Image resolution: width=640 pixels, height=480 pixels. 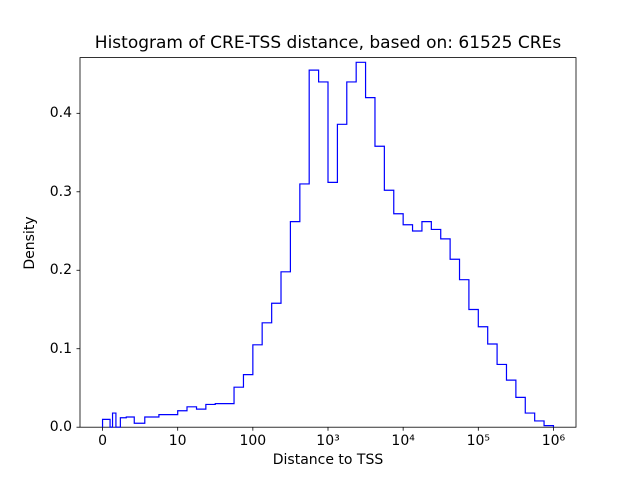 What do you see at coordinates (102, 441) in the screenshot?
I see `x-tick-label: 0` at bounding box center [102, 441].